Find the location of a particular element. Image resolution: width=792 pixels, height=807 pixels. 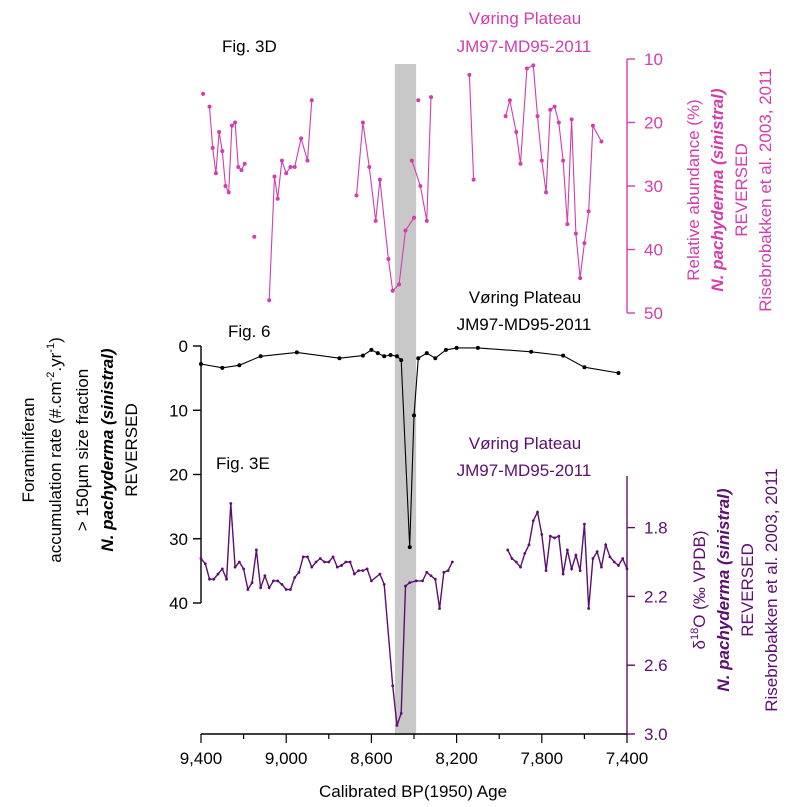

x-tick-label: 7,400 is located at coordinates (627, 758).